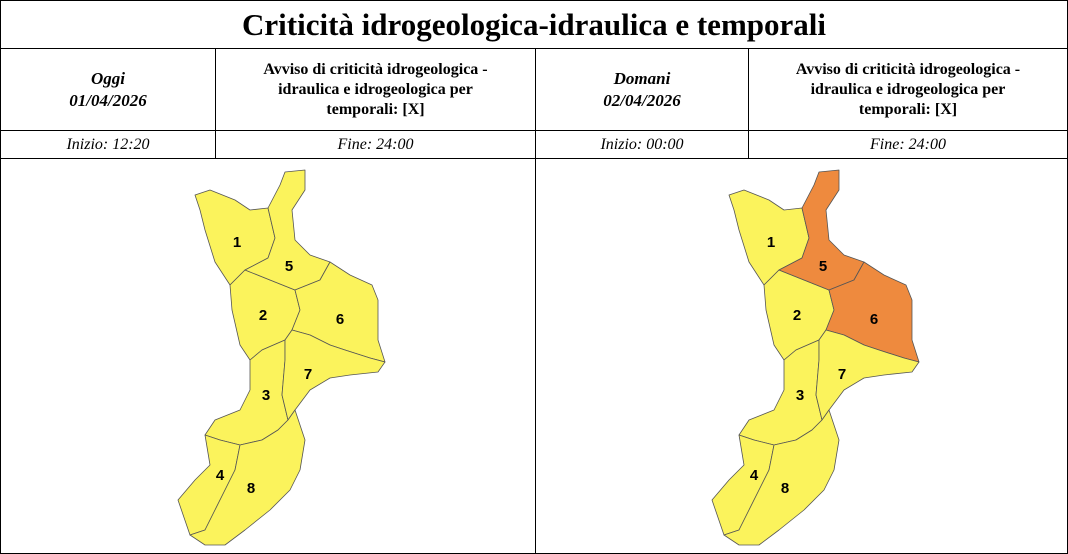  Describe the element at coordinates (108, 100) in the screenshot. I see `date: 01/04/2026` at that location.